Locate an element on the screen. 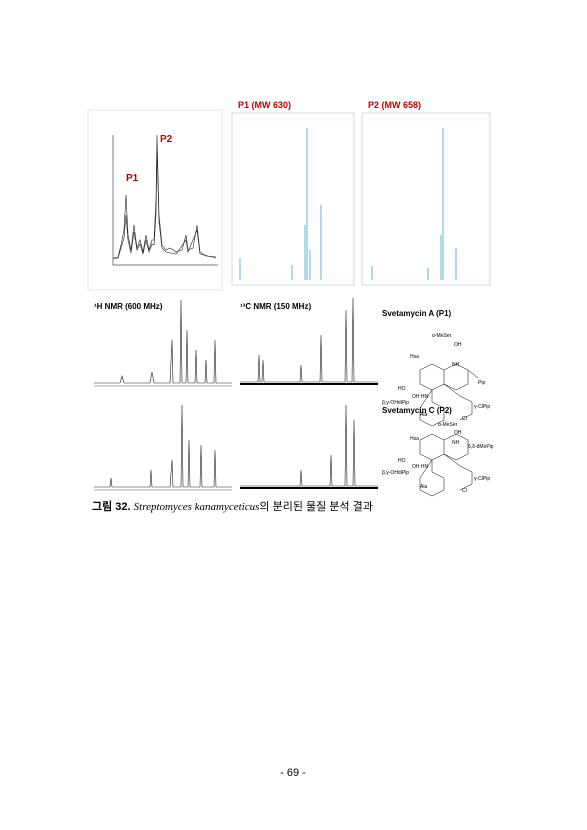  structure-name: Svetamycin A (P1) is located at coordinates (417, 313).